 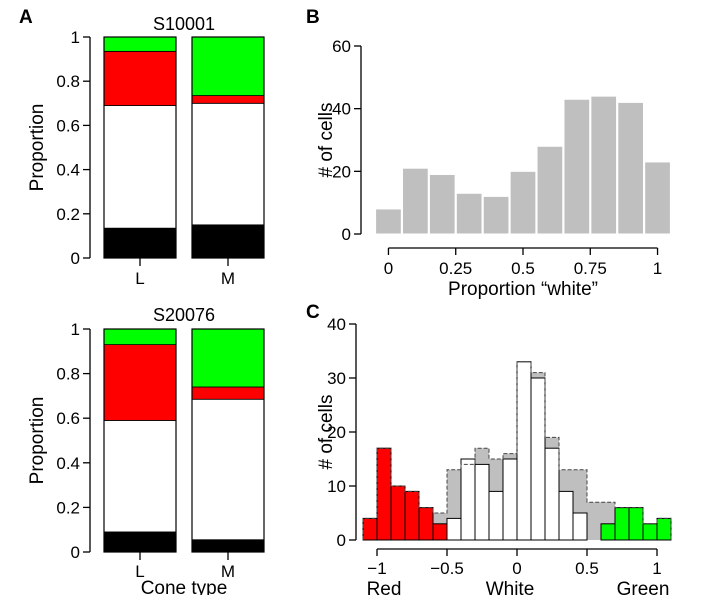 I want to click on category-label-red: Red, so click(x=384, y=587).